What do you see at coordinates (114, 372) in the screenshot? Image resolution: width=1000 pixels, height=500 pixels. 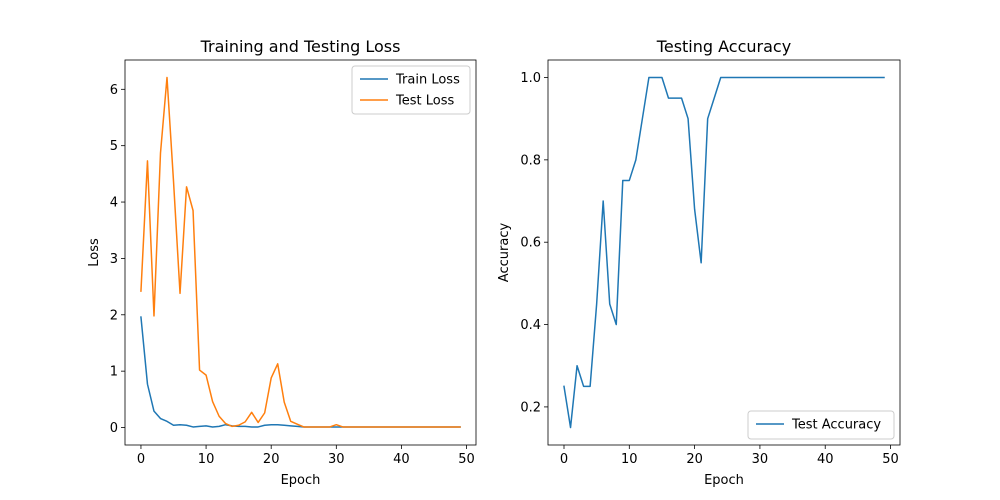 I see `y-tick-label: 1` at bounding box center [114, 372].